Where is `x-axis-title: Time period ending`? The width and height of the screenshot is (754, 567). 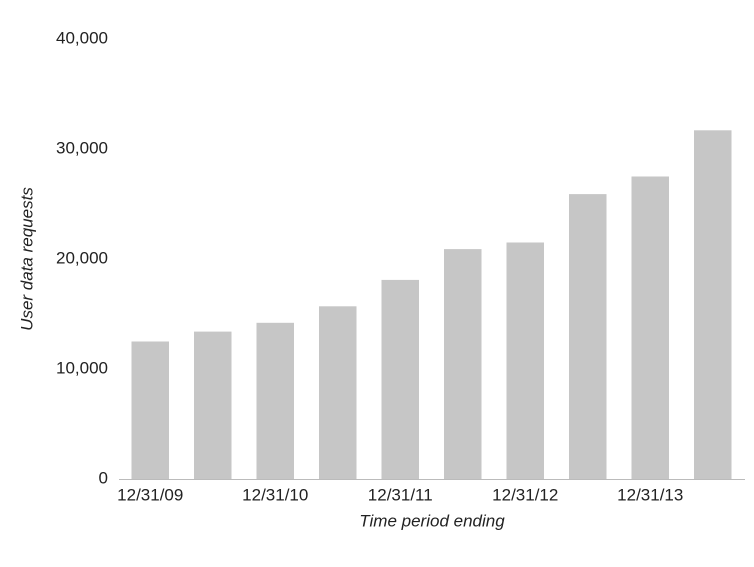
x-axis-title: Time period ending is located at coordinates (432, 520).